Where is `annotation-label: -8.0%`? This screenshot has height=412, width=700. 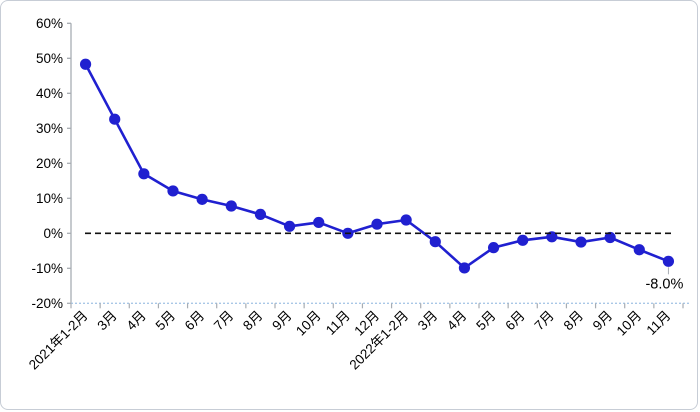
annotation-label: -8.0% is located at coordinates (664, 284).